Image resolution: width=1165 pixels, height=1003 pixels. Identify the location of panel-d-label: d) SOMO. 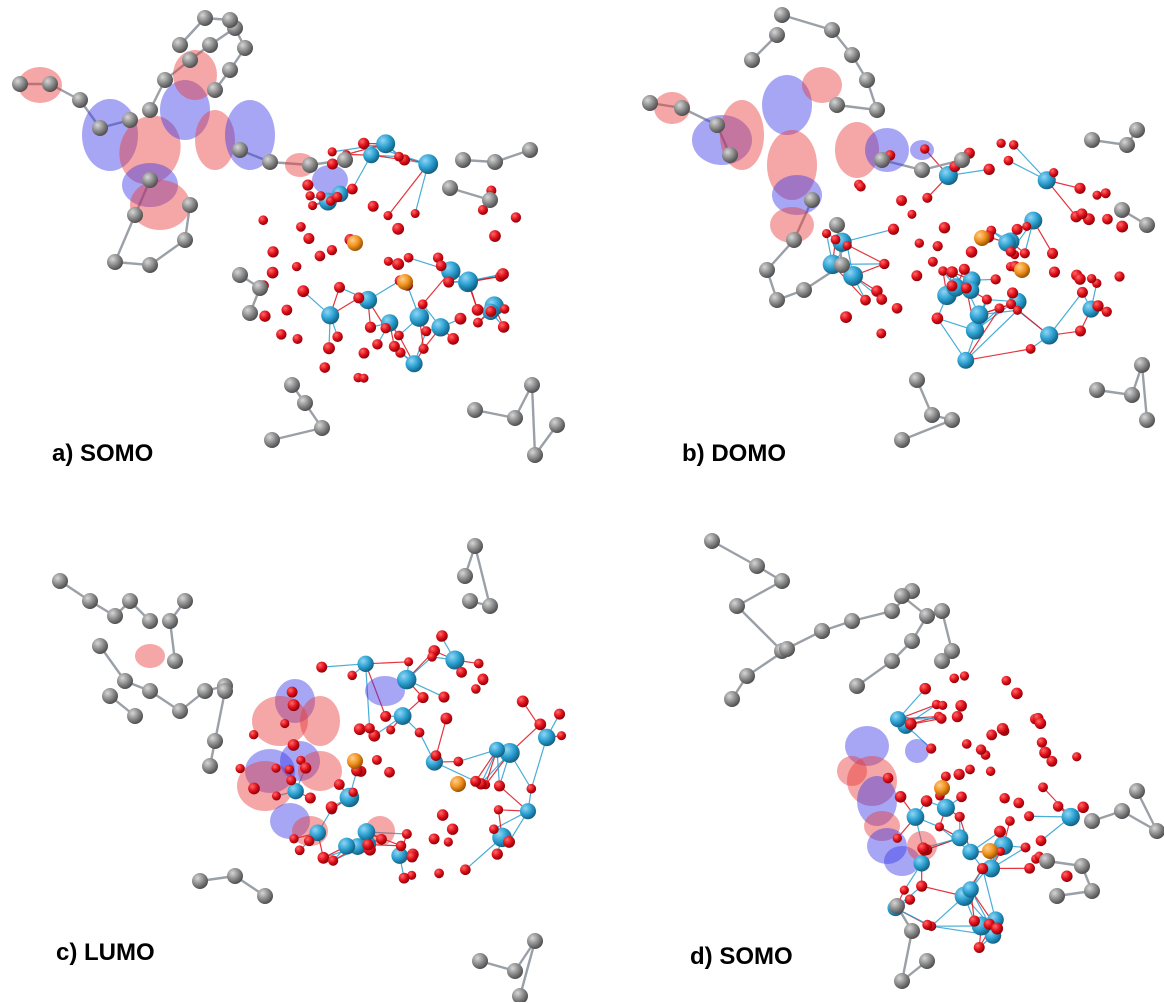
(741, 956).